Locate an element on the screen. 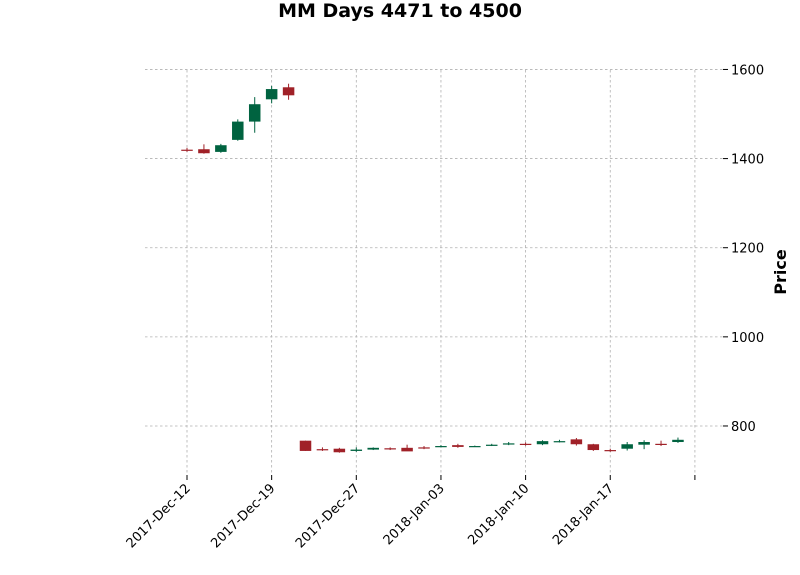 Image resolution: width=800 pixels, height=575 pixels. y-tick-label: 1400 is located at coordinates (747, 160).